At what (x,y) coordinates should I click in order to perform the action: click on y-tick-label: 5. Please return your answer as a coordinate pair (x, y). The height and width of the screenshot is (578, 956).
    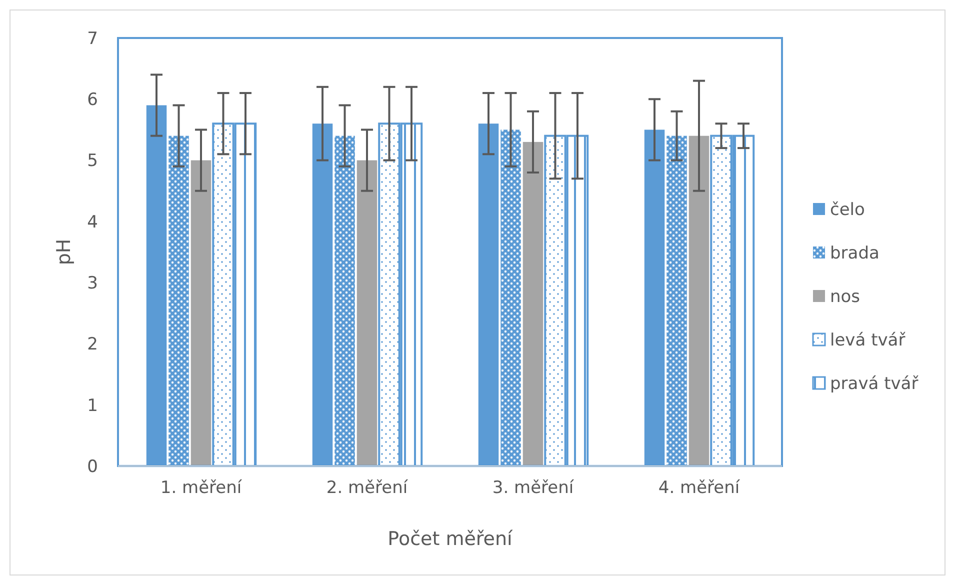
    Looking at the image, I should click on (92, 161).